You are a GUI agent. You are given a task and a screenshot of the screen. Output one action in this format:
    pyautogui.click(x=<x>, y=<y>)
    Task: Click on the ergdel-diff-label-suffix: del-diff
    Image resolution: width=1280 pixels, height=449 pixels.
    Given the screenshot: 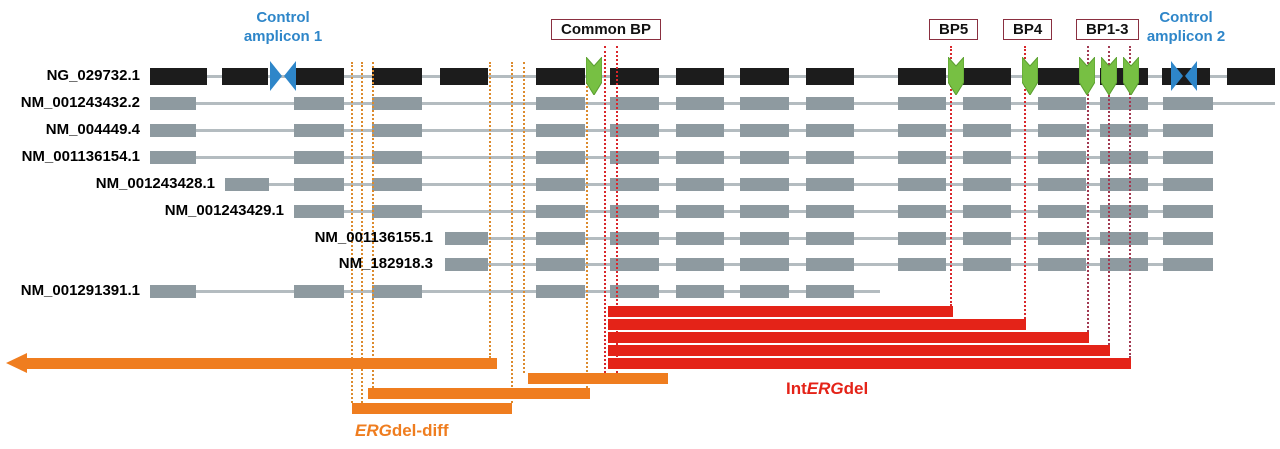 What is the action you would take?
    pyautogui.click(x=420, y=430)
    